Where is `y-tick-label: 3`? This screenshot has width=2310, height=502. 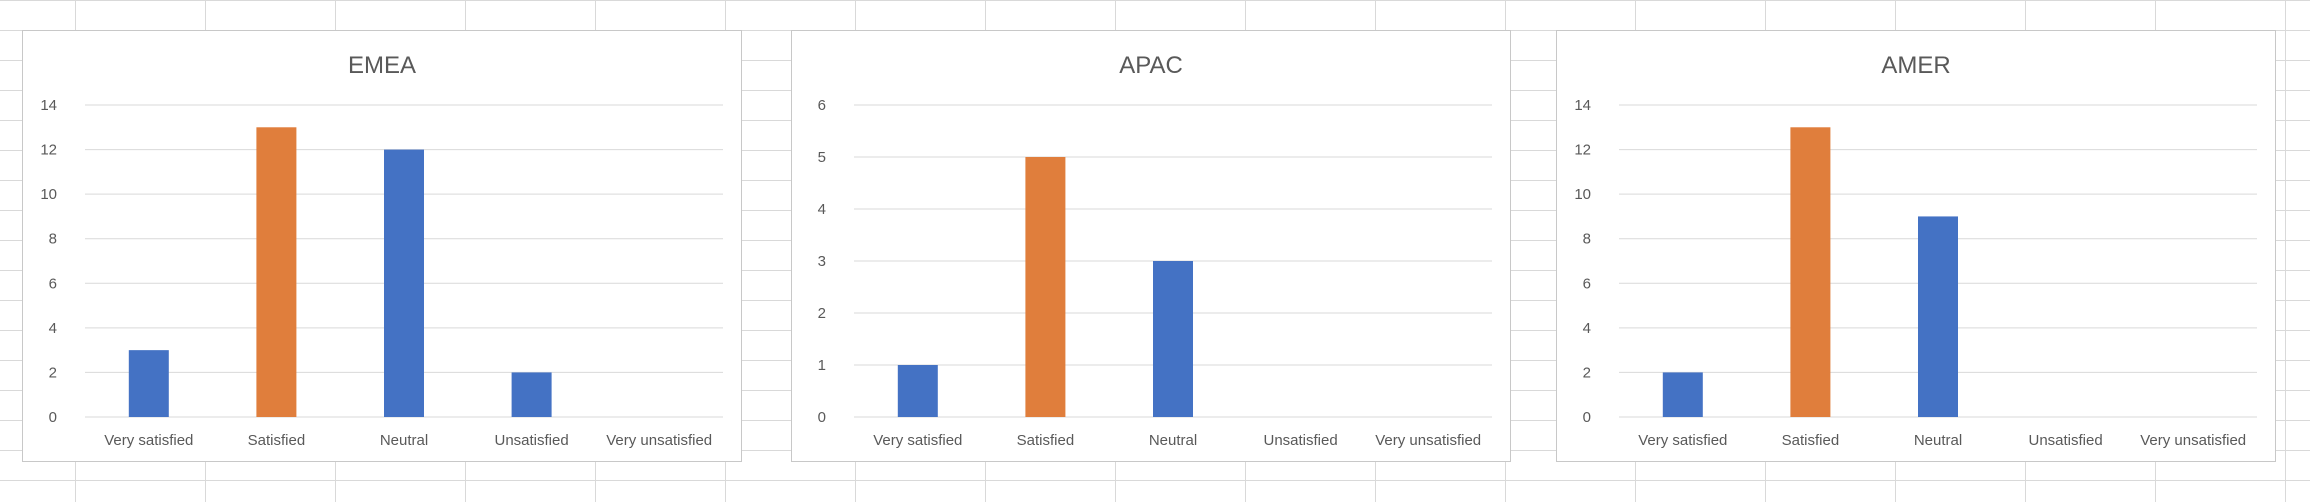
y-tick-label: 3 is located at coordinates (822, 261).